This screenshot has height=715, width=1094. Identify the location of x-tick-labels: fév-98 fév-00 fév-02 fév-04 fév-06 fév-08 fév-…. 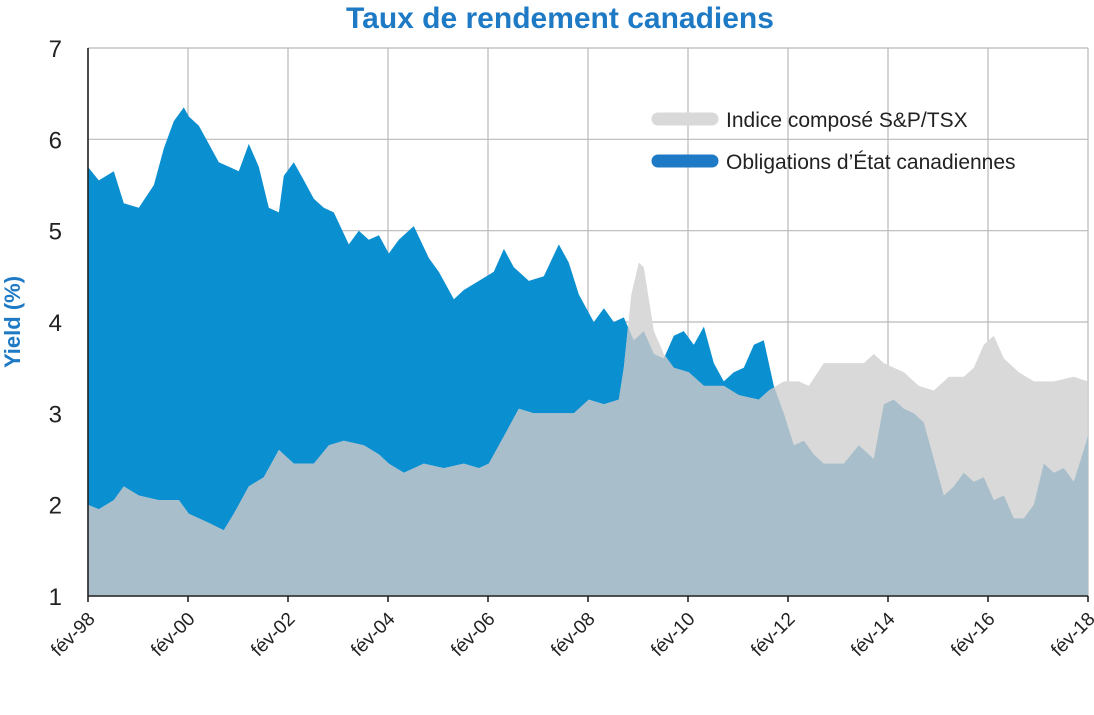
(570, 634).